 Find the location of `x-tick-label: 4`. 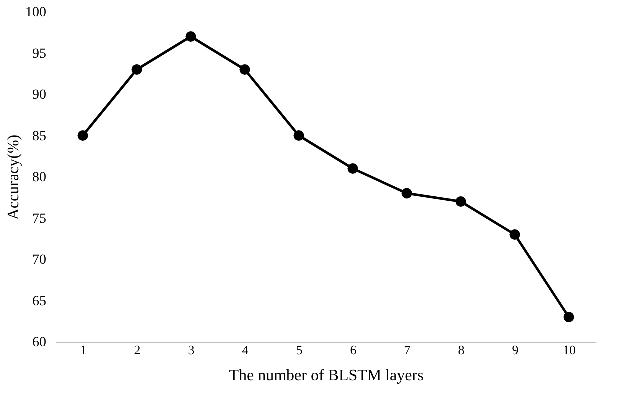

x-tick-label: 4 is located at coordinates (246, 350).